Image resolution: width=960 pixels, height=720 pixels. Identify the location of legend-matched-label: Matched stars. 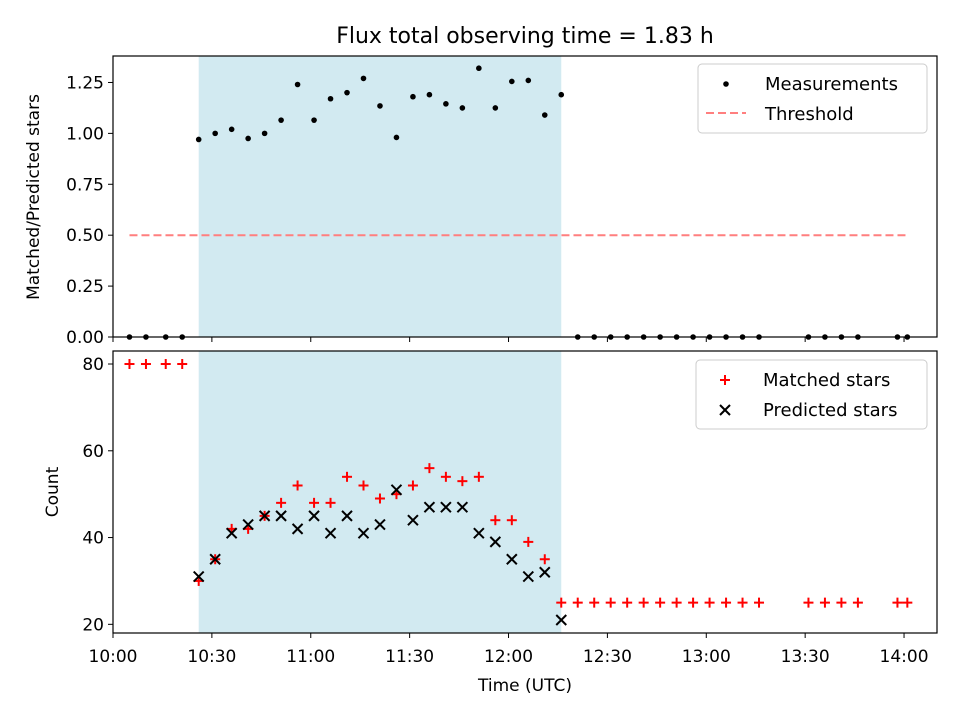
(826, 380).